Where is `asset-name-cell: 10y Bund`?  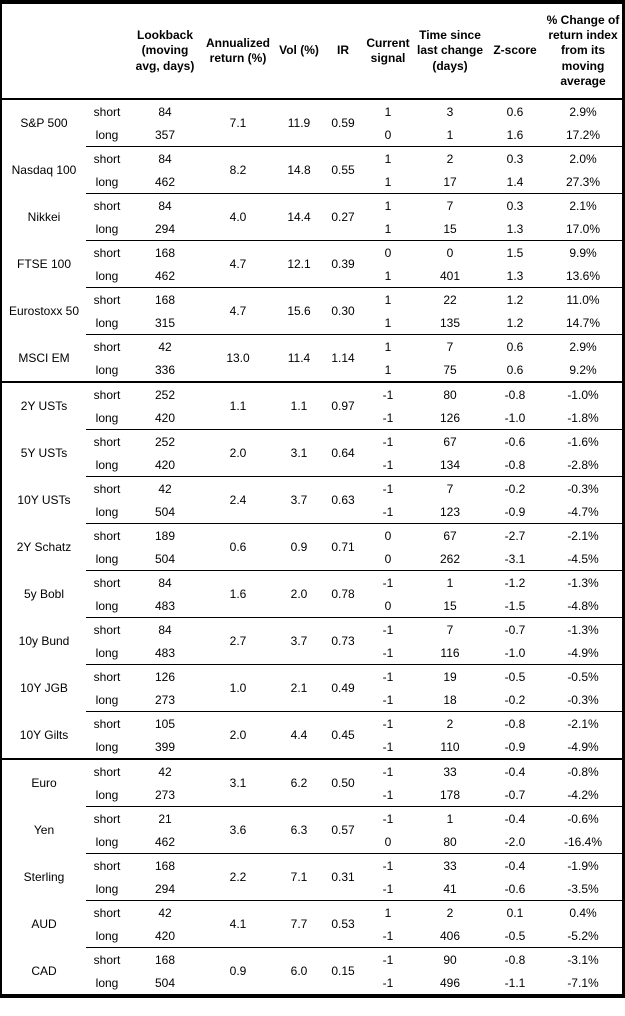 asset-name-cell: 10y Bund is located at coordinates (44, 641).